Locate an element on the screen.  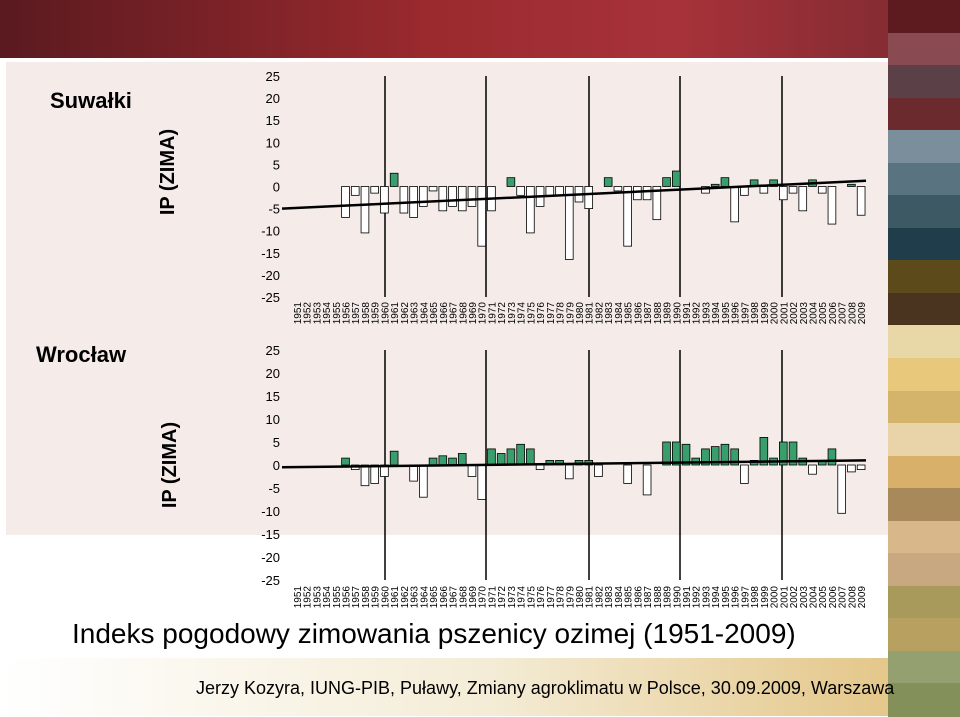
x-tick-label: 1991 is located at coordinates (687, 313).